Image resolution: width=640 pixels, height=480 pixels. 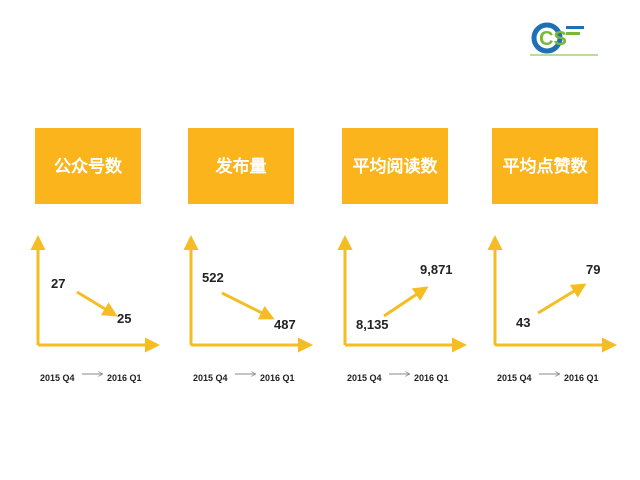 I want to click on end-value: 9,871, so click(x=436, y=269).